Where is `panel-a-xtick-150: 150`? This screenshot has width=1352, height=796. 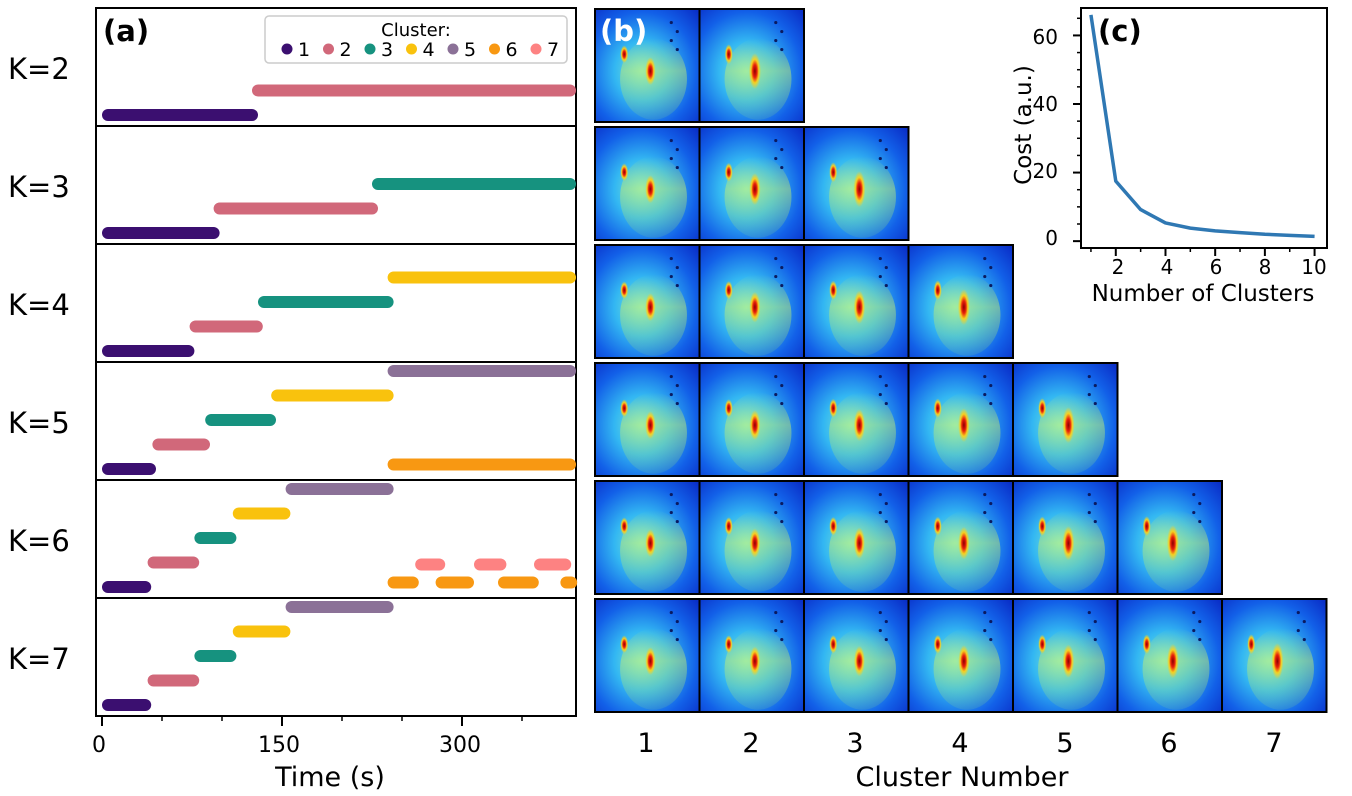
panel-a-xtick-150: 150 is located at coordinates (279, 745).